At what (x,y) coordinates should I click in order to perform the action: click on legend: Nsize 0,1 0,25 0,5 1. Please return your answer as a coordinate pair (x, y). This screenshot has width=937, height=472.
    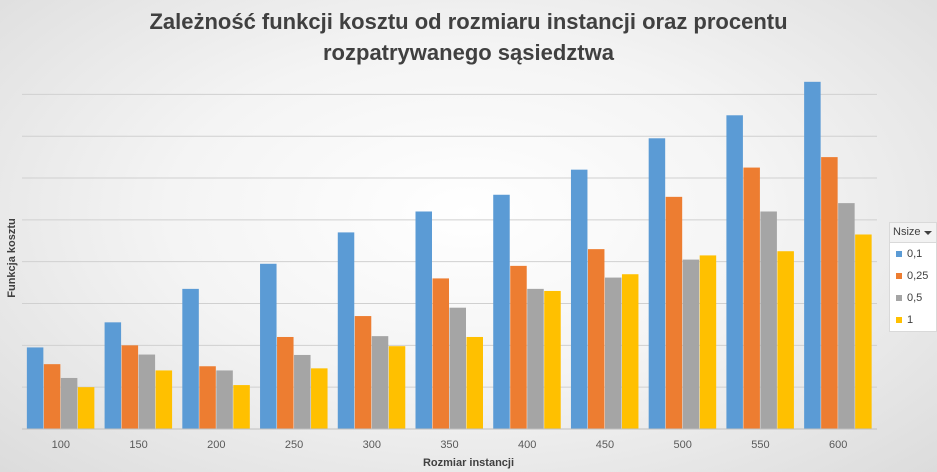
    Looking at the image, I should click on (913, 277).